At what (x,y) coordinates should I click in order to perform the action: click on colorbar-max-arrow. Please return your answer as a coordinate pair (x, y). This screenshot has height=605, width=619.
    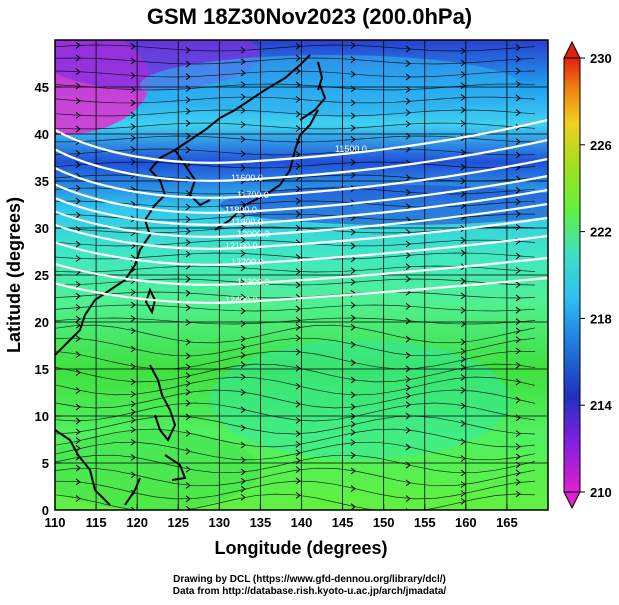
    Looking at the image, I should click on (572, 49).